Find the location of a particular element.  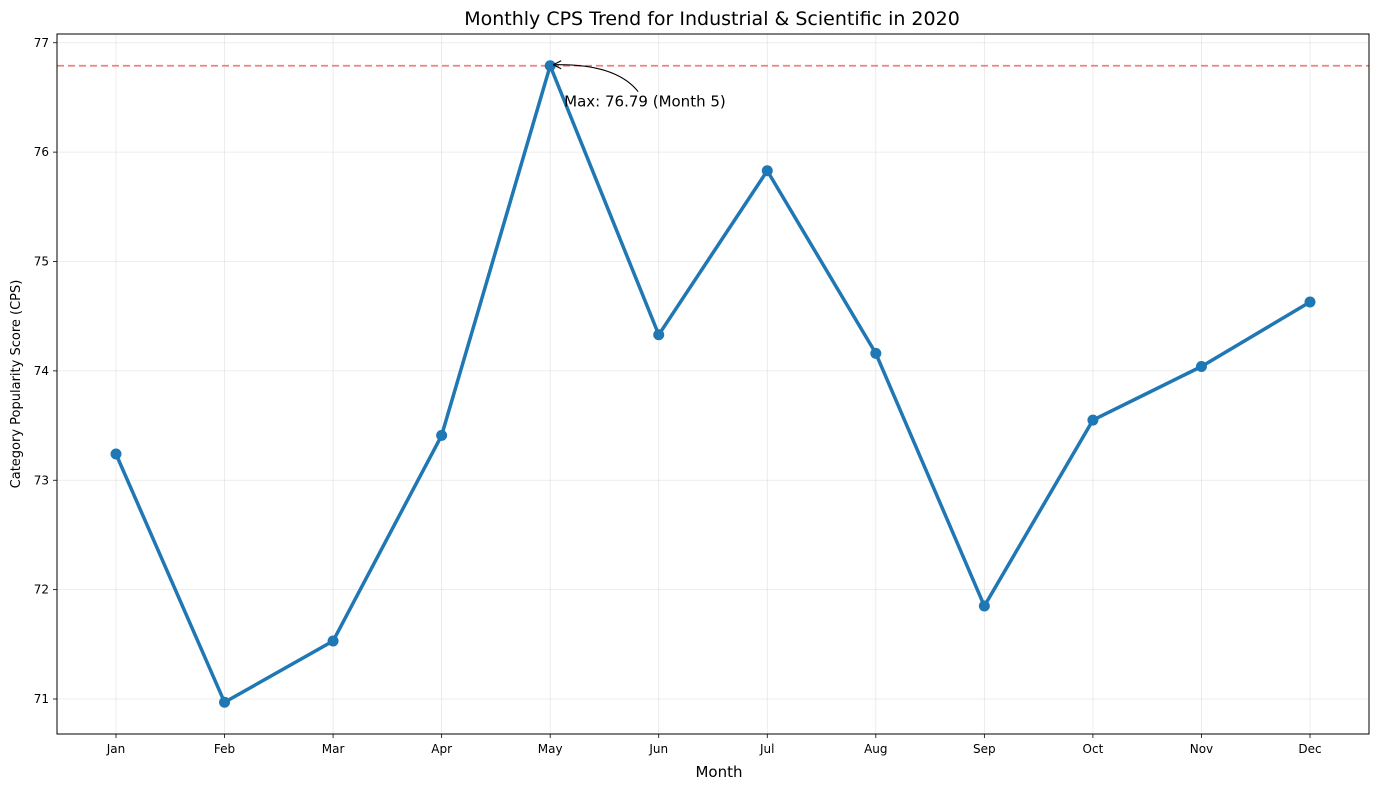

y-tick-label: 77 is located at coordinates (41, 43).